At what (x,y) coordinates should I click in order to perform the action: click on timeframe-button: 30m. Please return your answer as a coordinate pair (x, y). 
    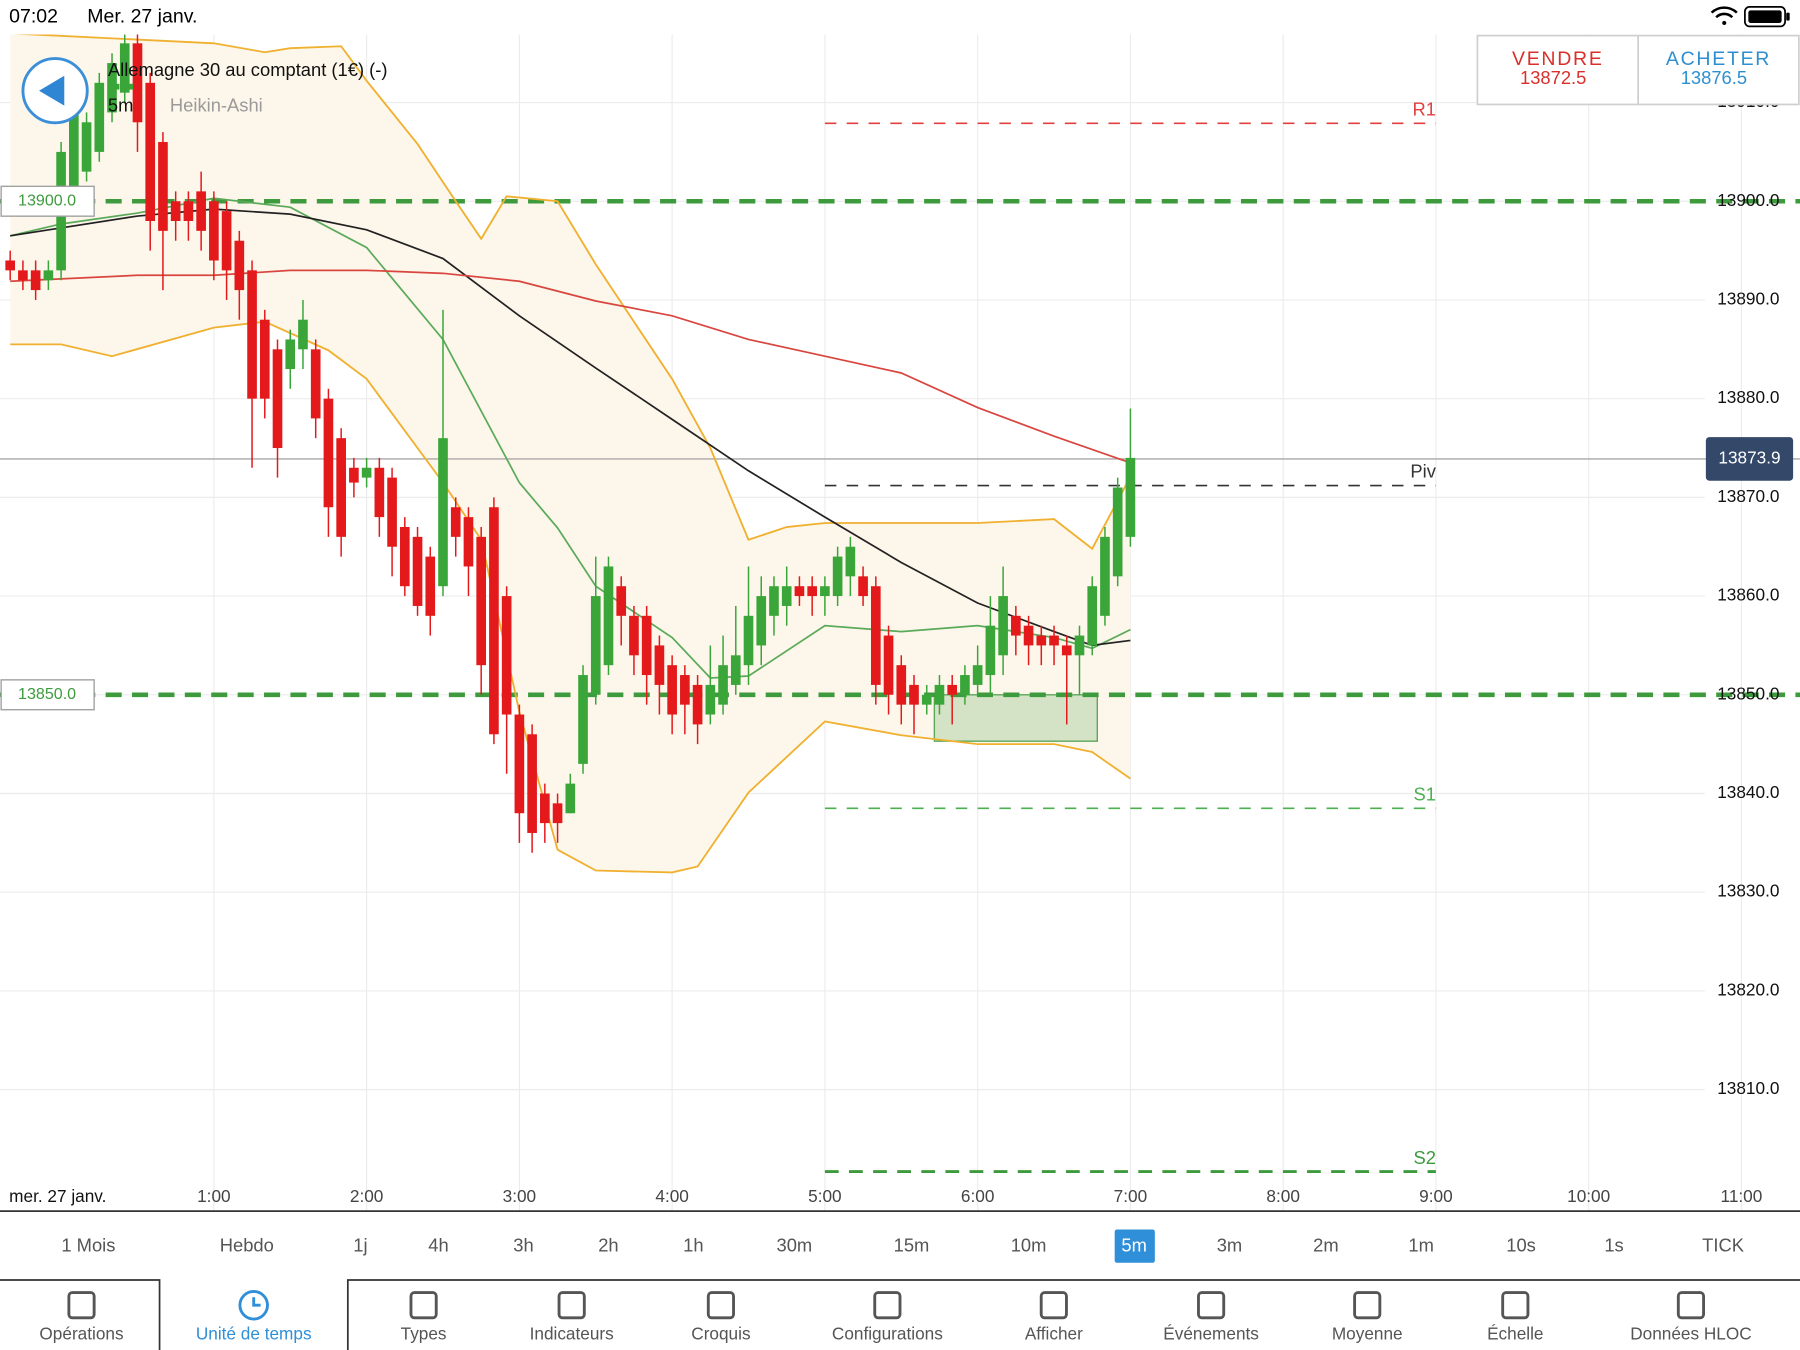
    Looking at the image, I should click on (795, 1245).